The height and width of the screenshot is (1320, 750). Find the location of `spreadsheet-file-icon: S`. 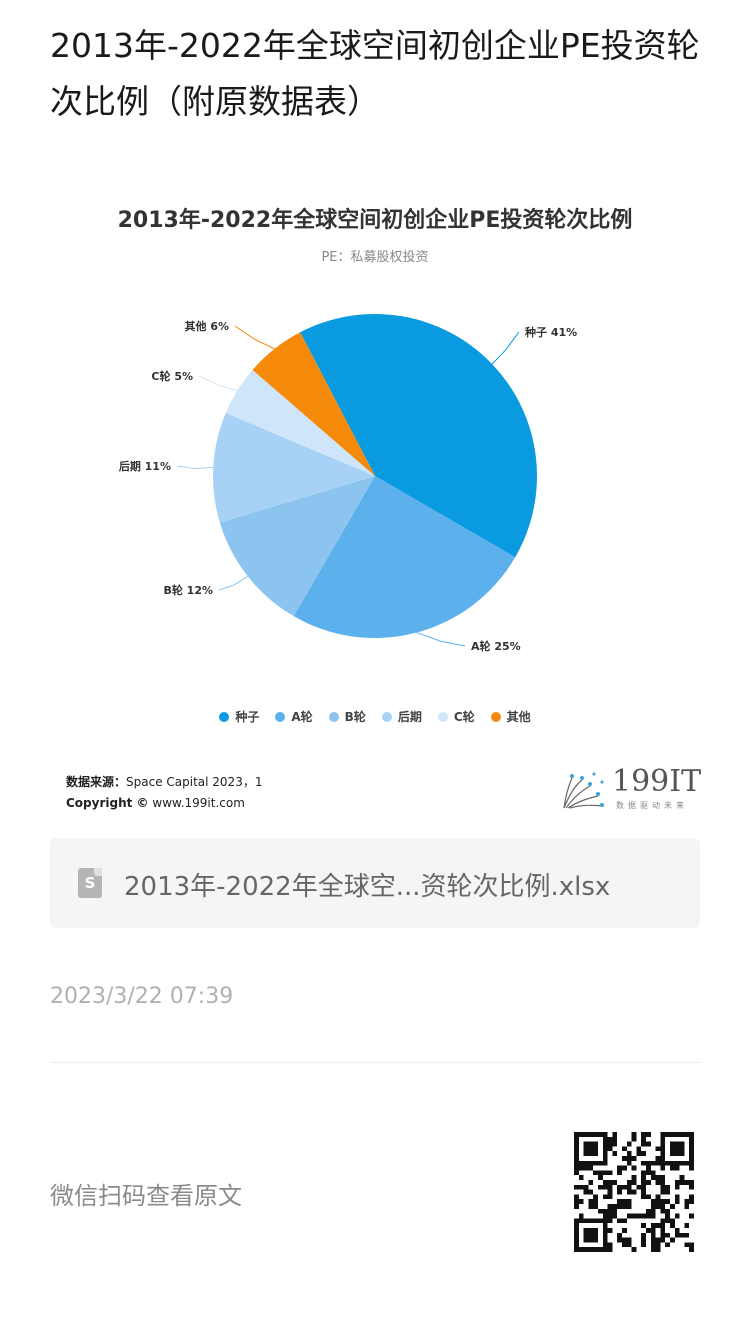

spreadsheet-file-icon: S is located at coordinates (90, 883).